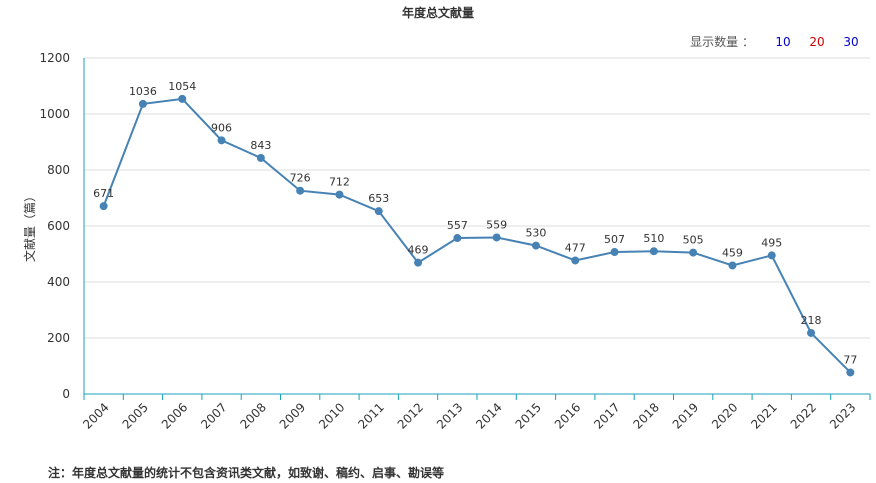 The image size is (876, 483). What do you see at coordinates (370, 415) in the screenshot?
I see `x-tick-label: 2011` at bounding box center [370, 415].